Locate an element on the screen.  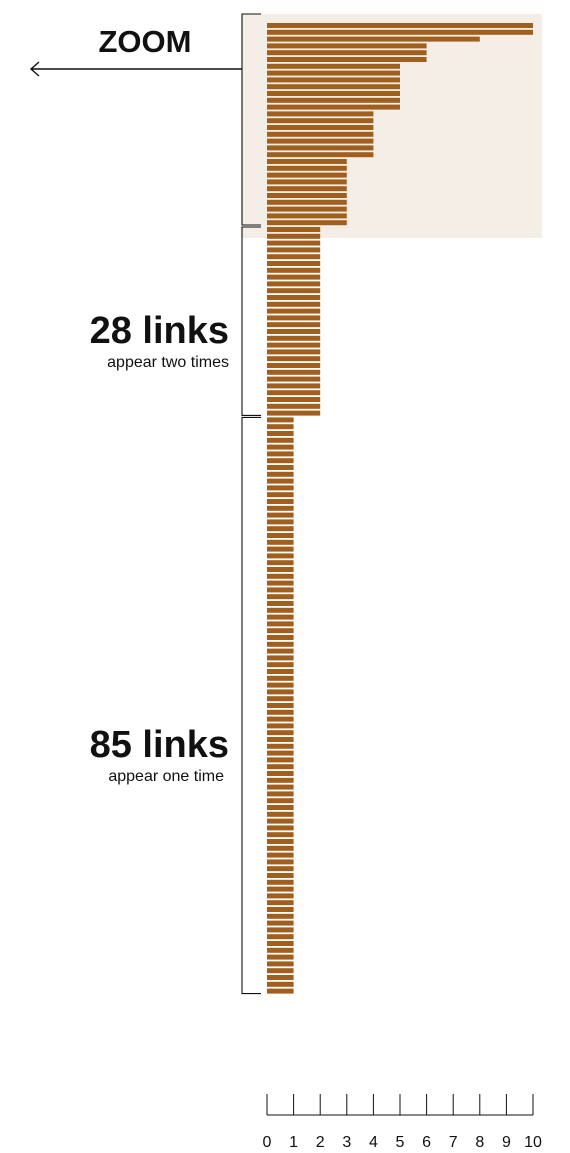
zoom-bracket is located at coordinates (251, 119).